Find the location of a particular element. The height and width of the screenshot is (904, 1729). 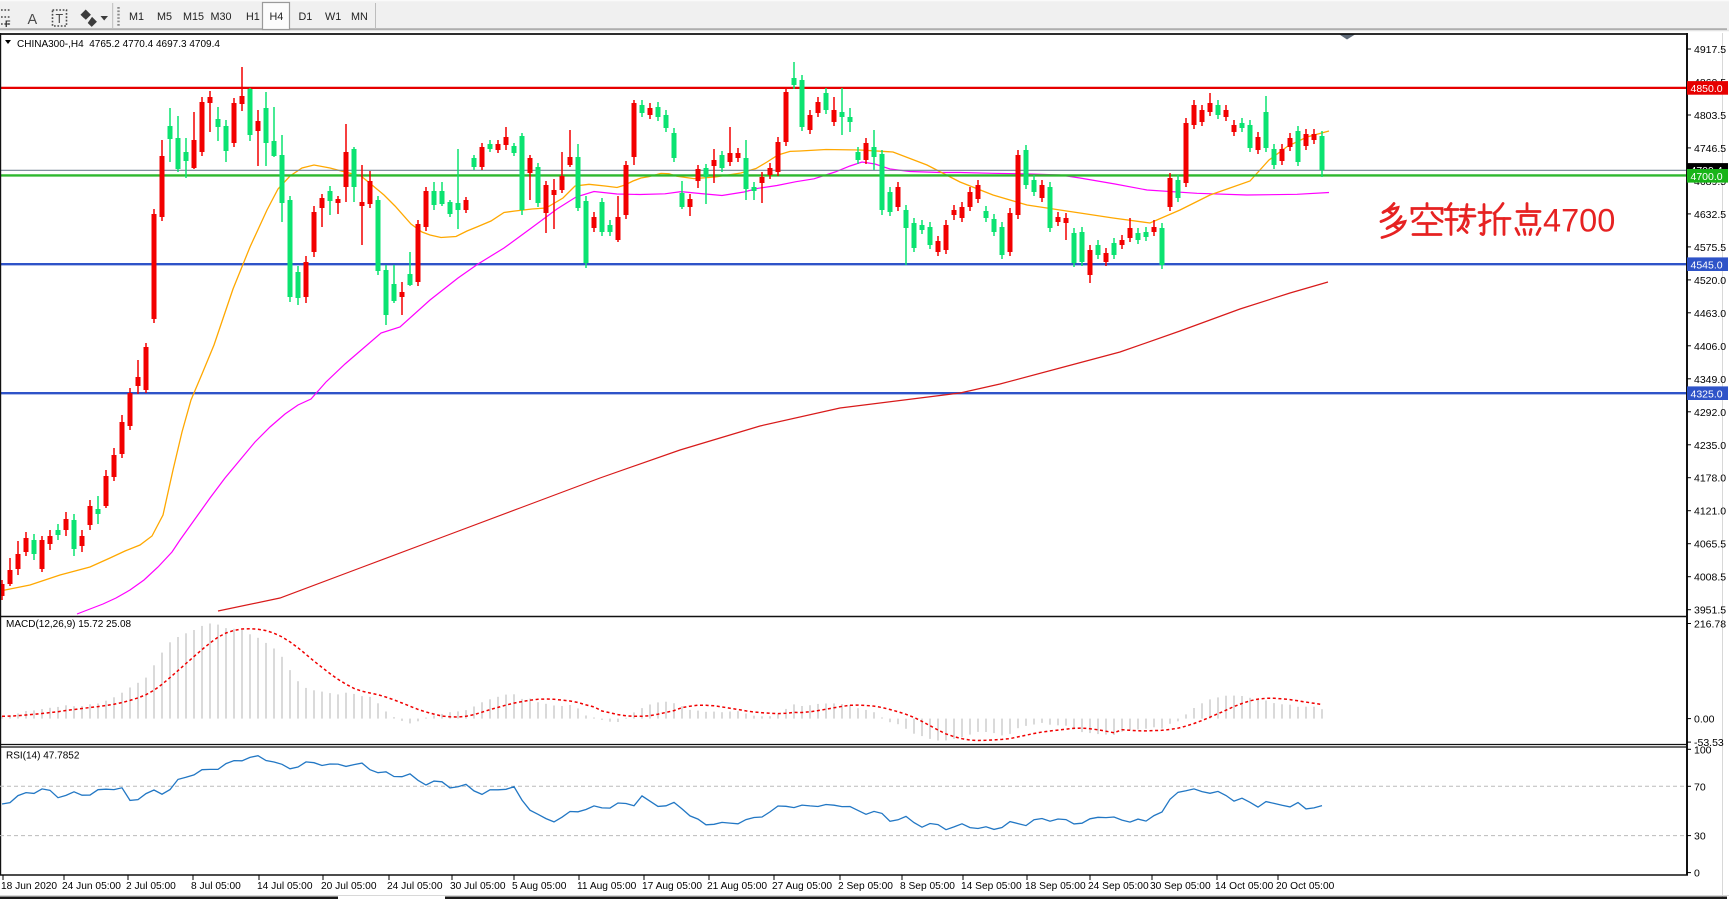

svg-text: 3951.5 is located at coordinates (1710, 611).